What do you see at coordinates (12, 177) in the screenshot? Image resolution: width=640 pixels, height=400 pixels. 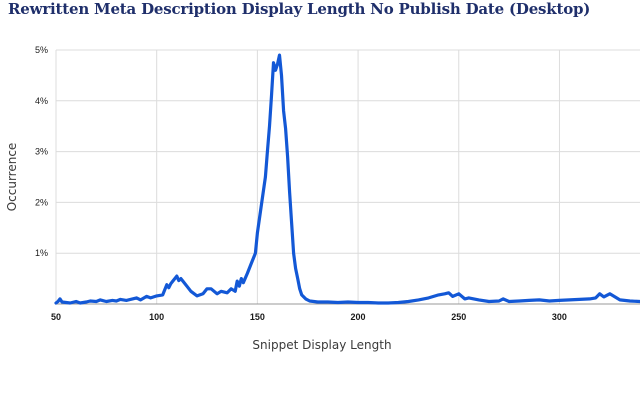 I see `y-axis-label: Occurrence` at bounding box center [12, 177].